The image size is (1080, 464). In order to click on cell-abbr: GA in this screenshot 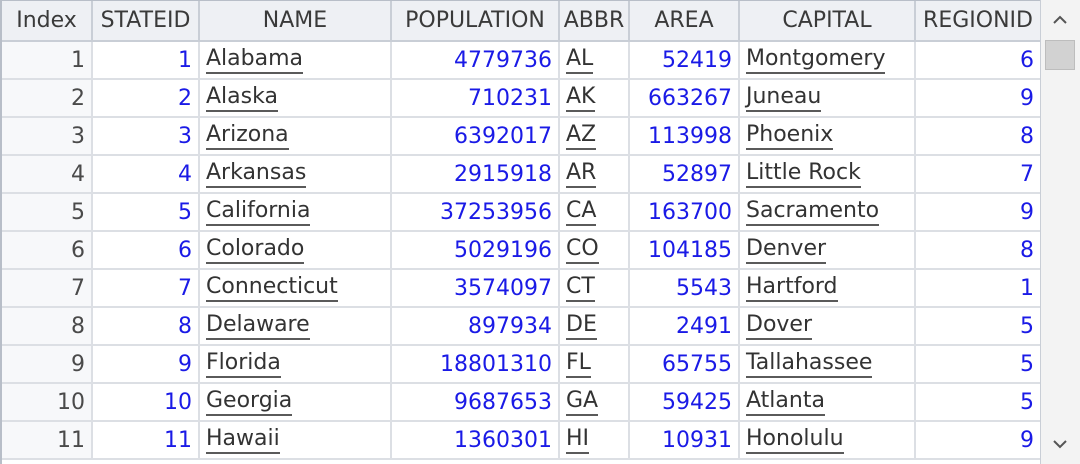, I will do `click(594, 402)`.